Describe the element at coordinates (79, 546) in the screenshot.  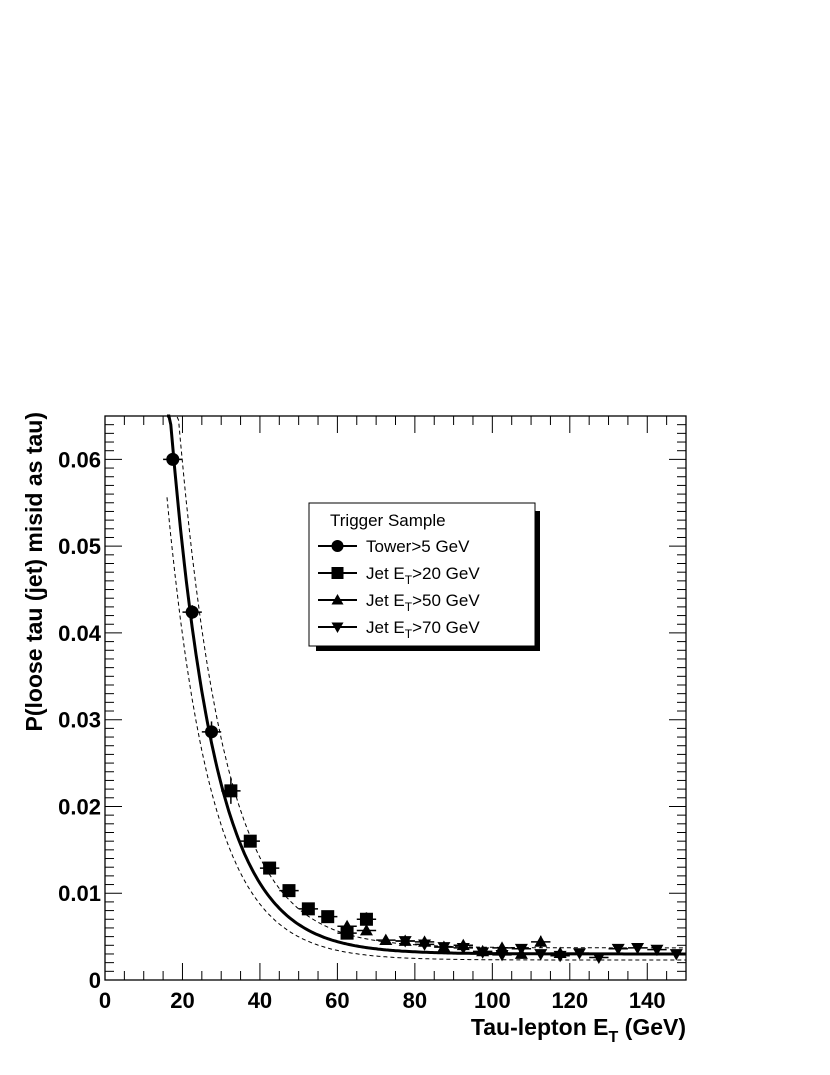
I see `y-tick-label: 0.05` at that location.